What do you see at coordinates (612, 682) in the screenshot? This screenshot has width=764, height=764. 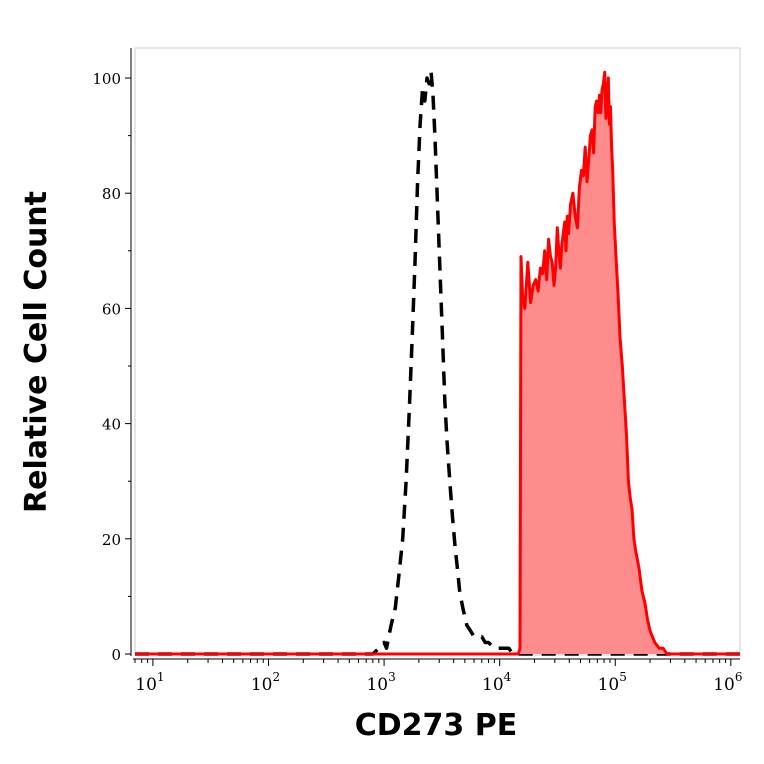 I see `x-tick-label: 10⁵` at bounding box center [612, 682].